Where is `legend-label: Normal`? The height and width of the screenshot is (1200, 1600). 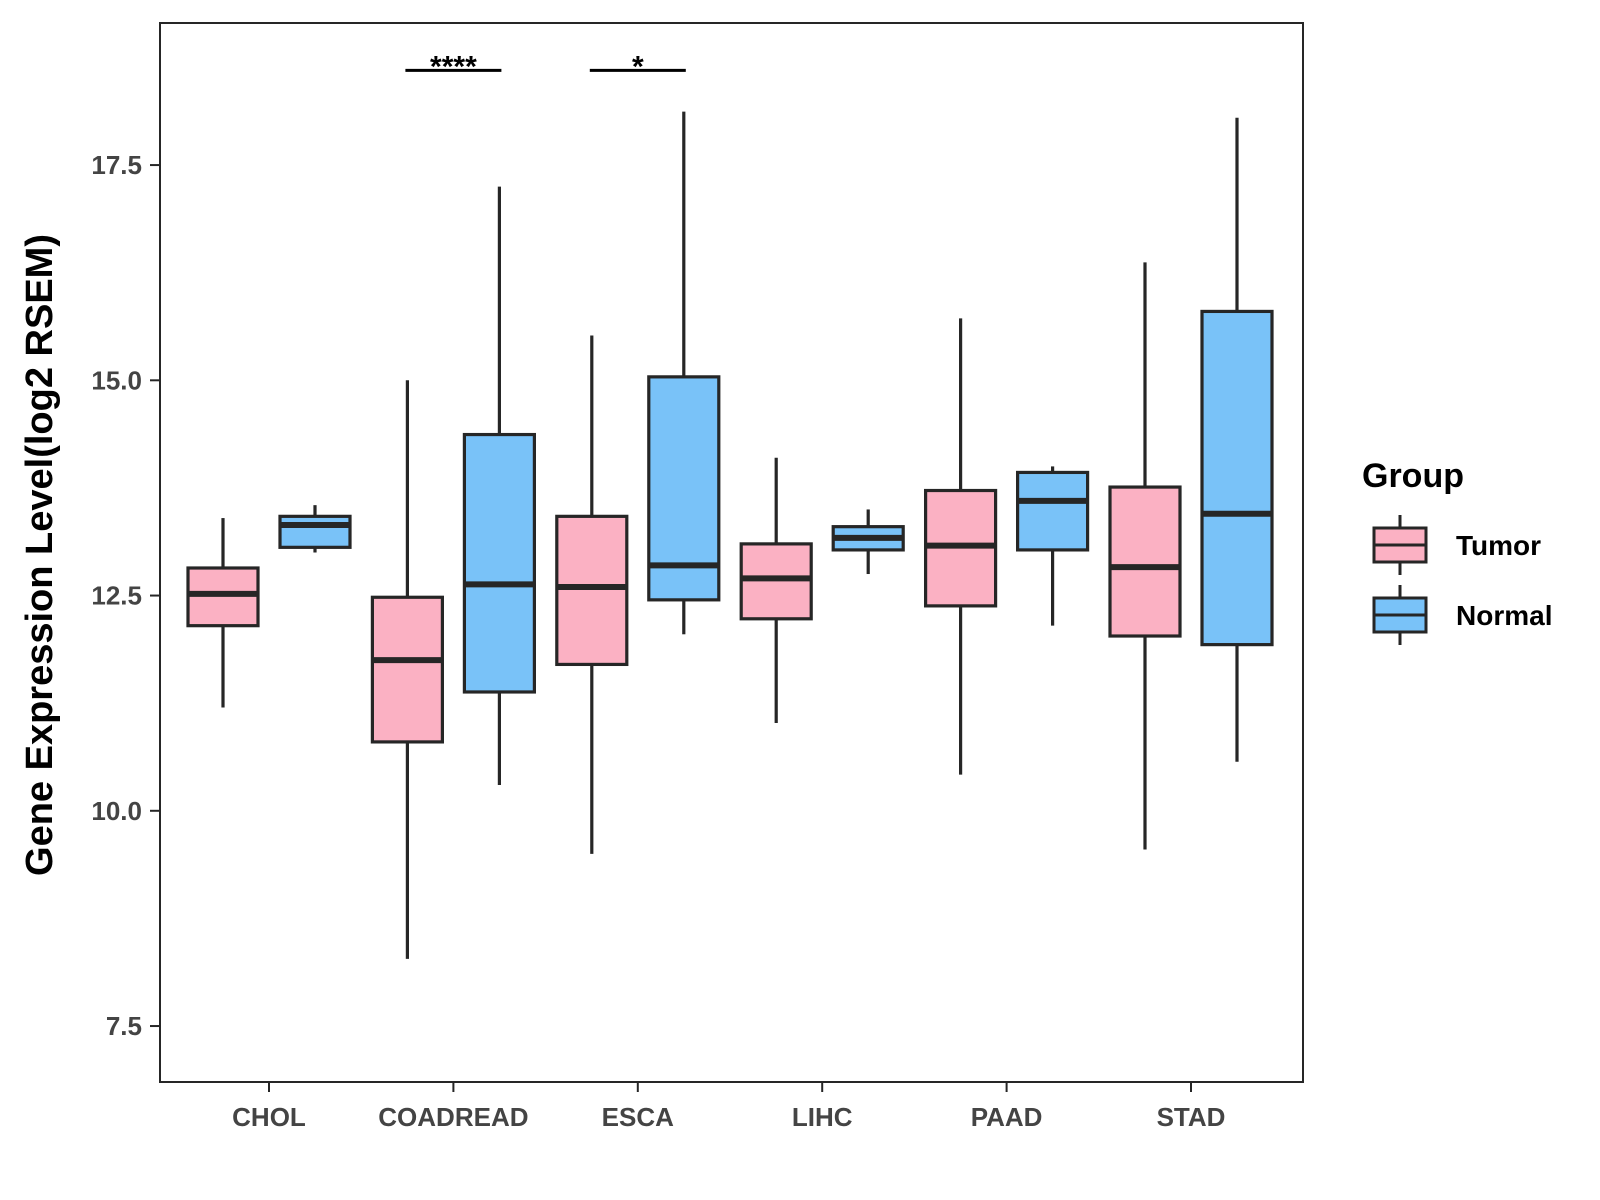
legend-label: Normal is located at coordinates (1504, 615).